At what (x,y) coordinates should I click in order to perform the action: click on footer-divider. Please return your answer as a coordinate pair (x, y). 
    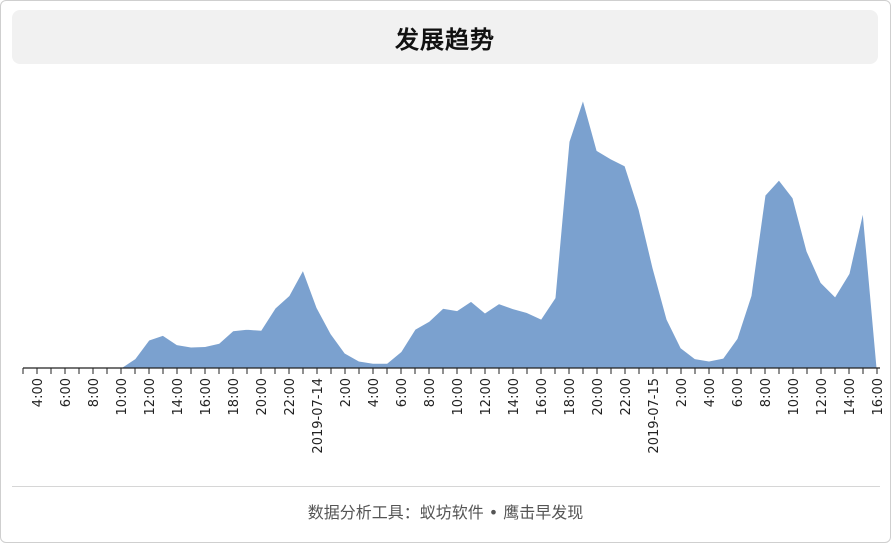
    Looking at the image, I should click on (446, 486).